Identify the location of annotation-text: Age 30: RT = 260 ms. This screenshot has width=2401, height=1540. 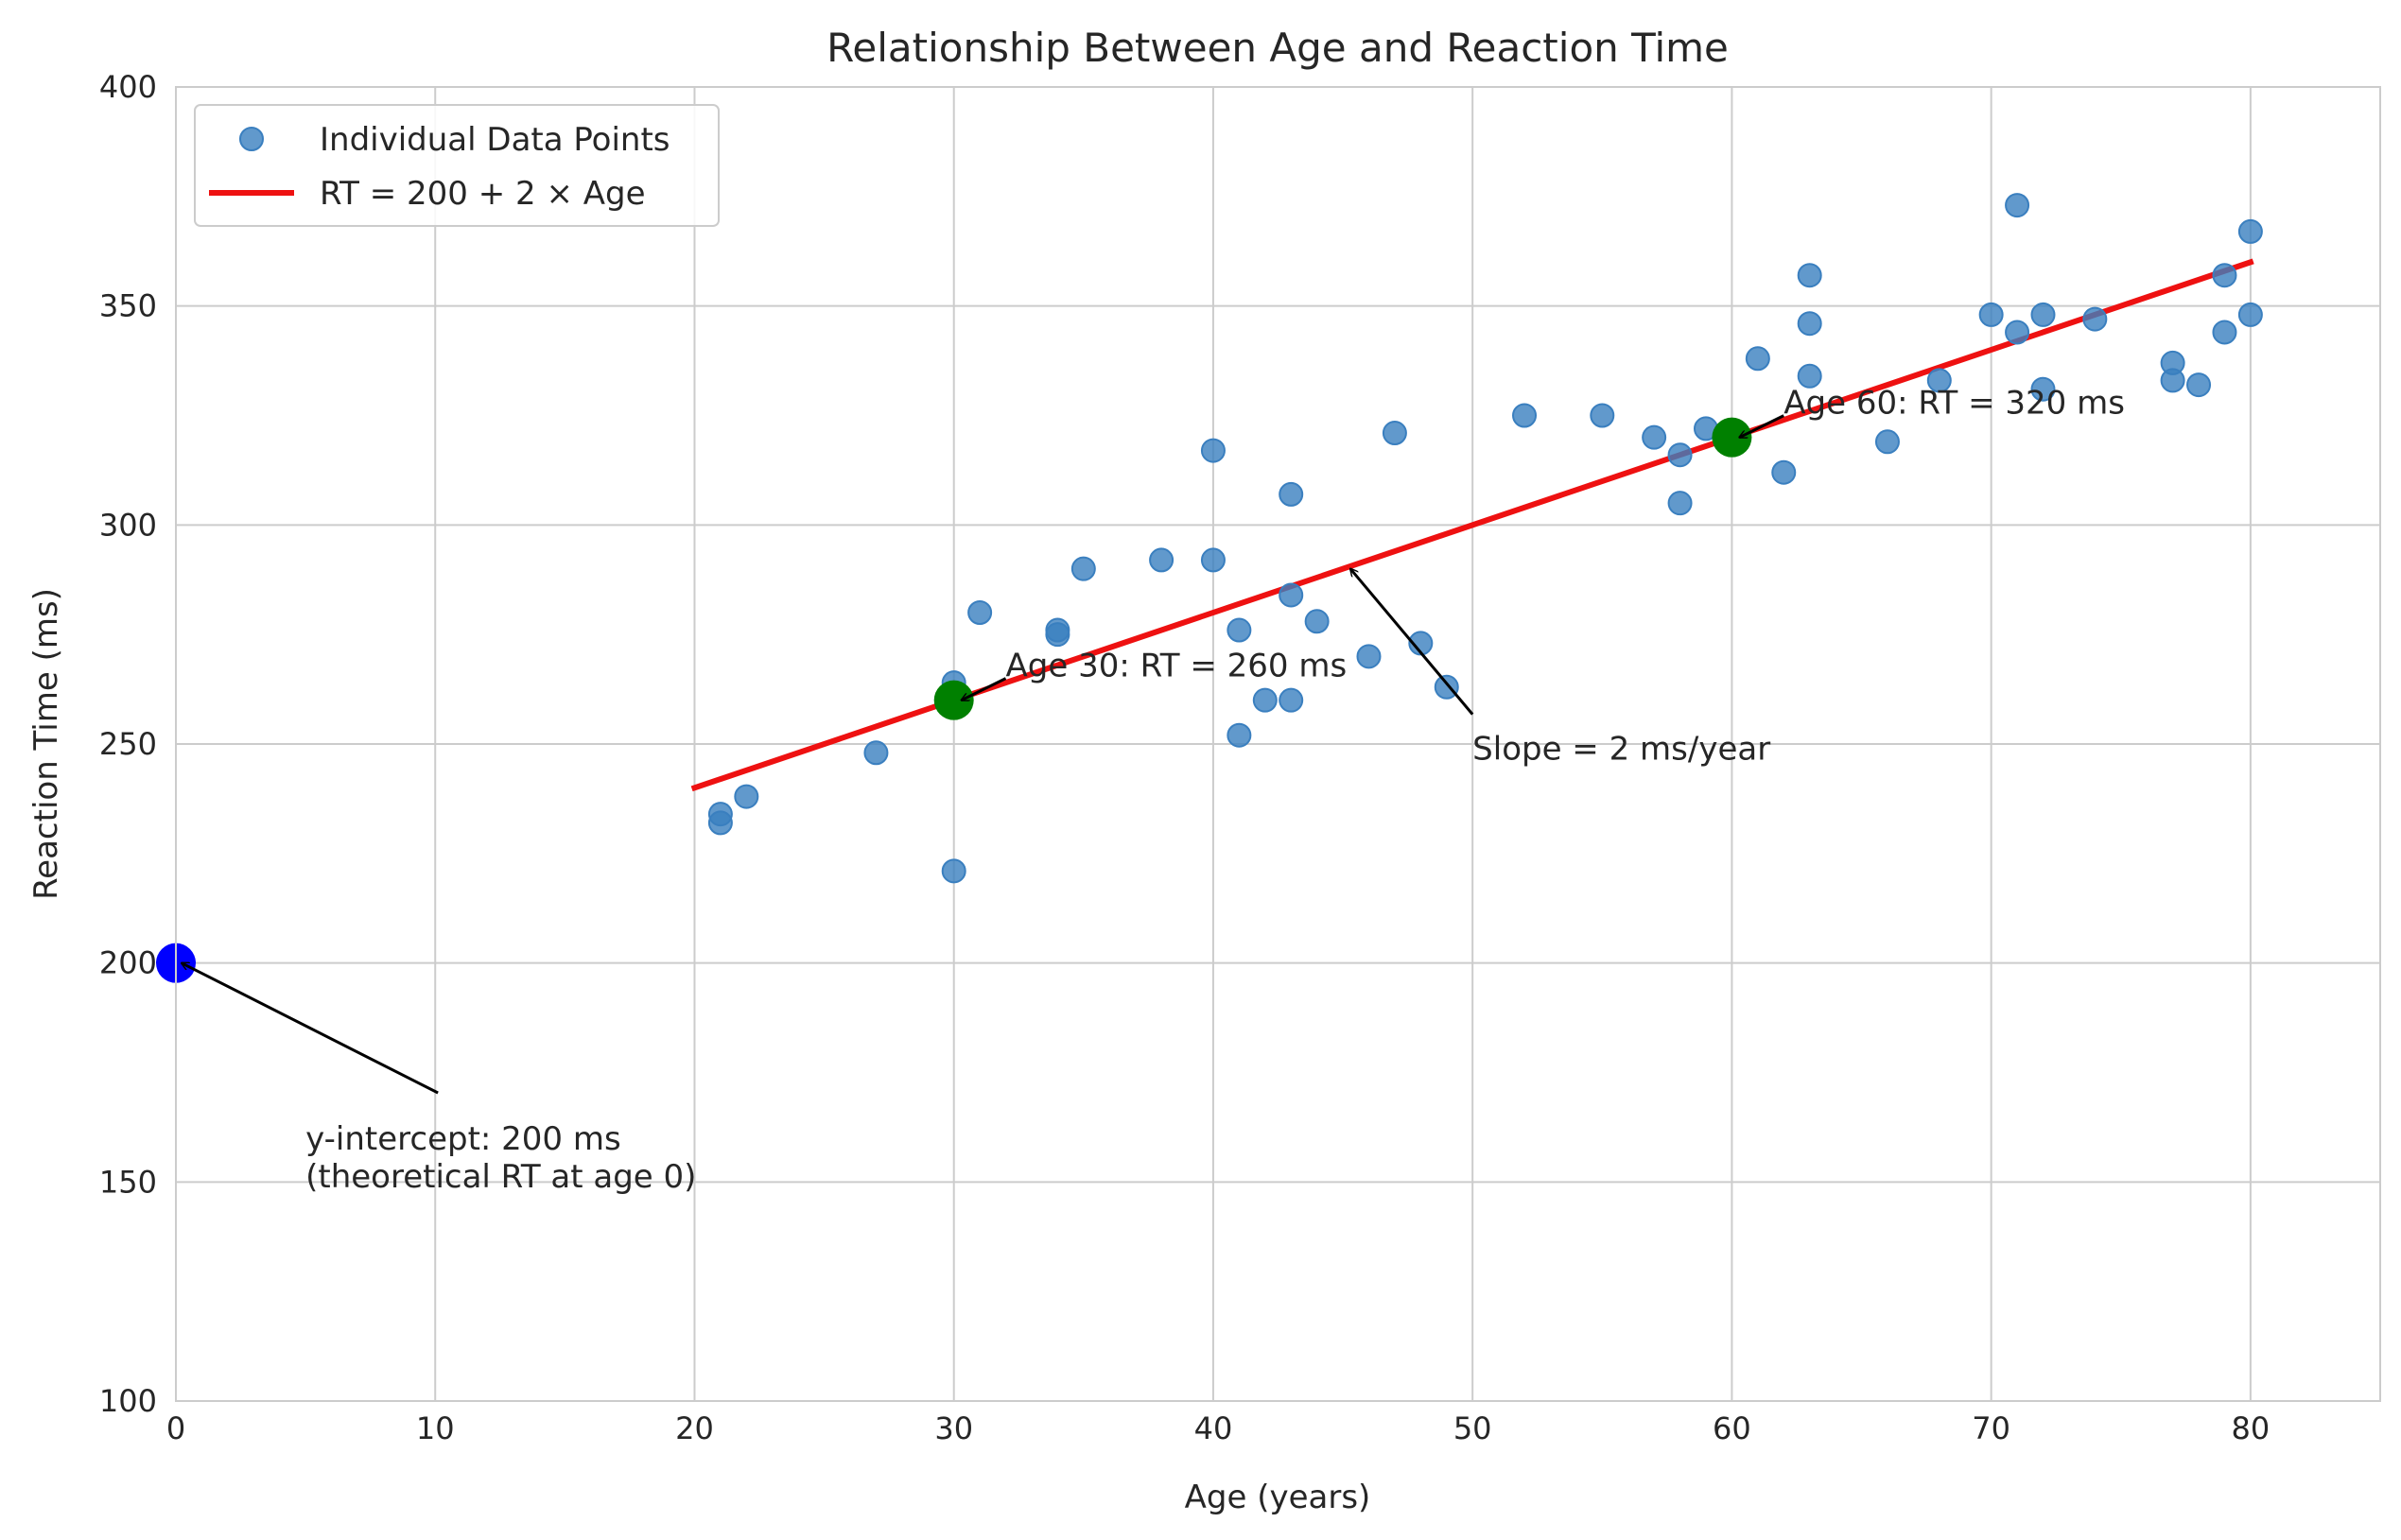
(1177, 666).